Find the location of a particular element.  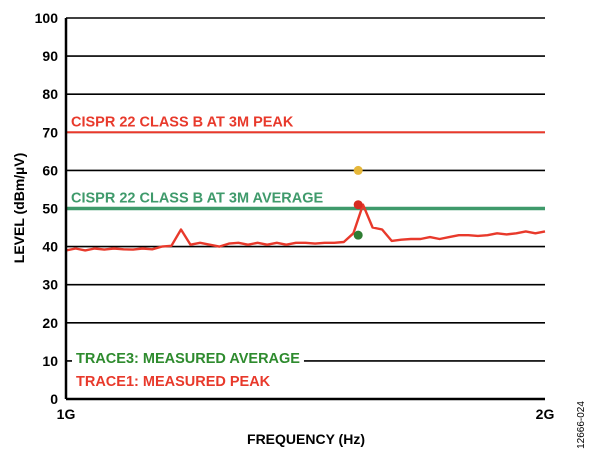

y-tick-label-40: 40 is located at coordinates (50, 247).